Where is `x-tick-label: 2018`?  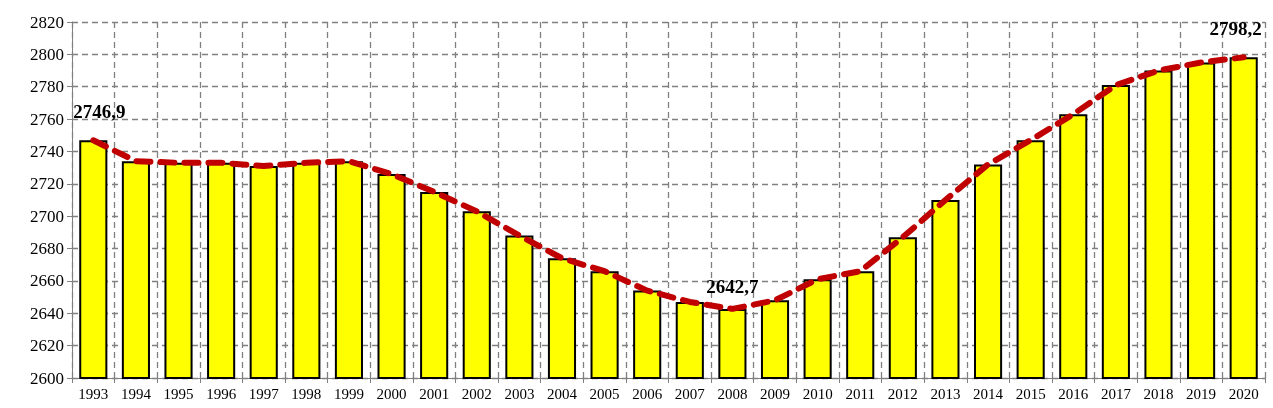 x-tick-label: 2018 is located at coordinates (1158, 393).